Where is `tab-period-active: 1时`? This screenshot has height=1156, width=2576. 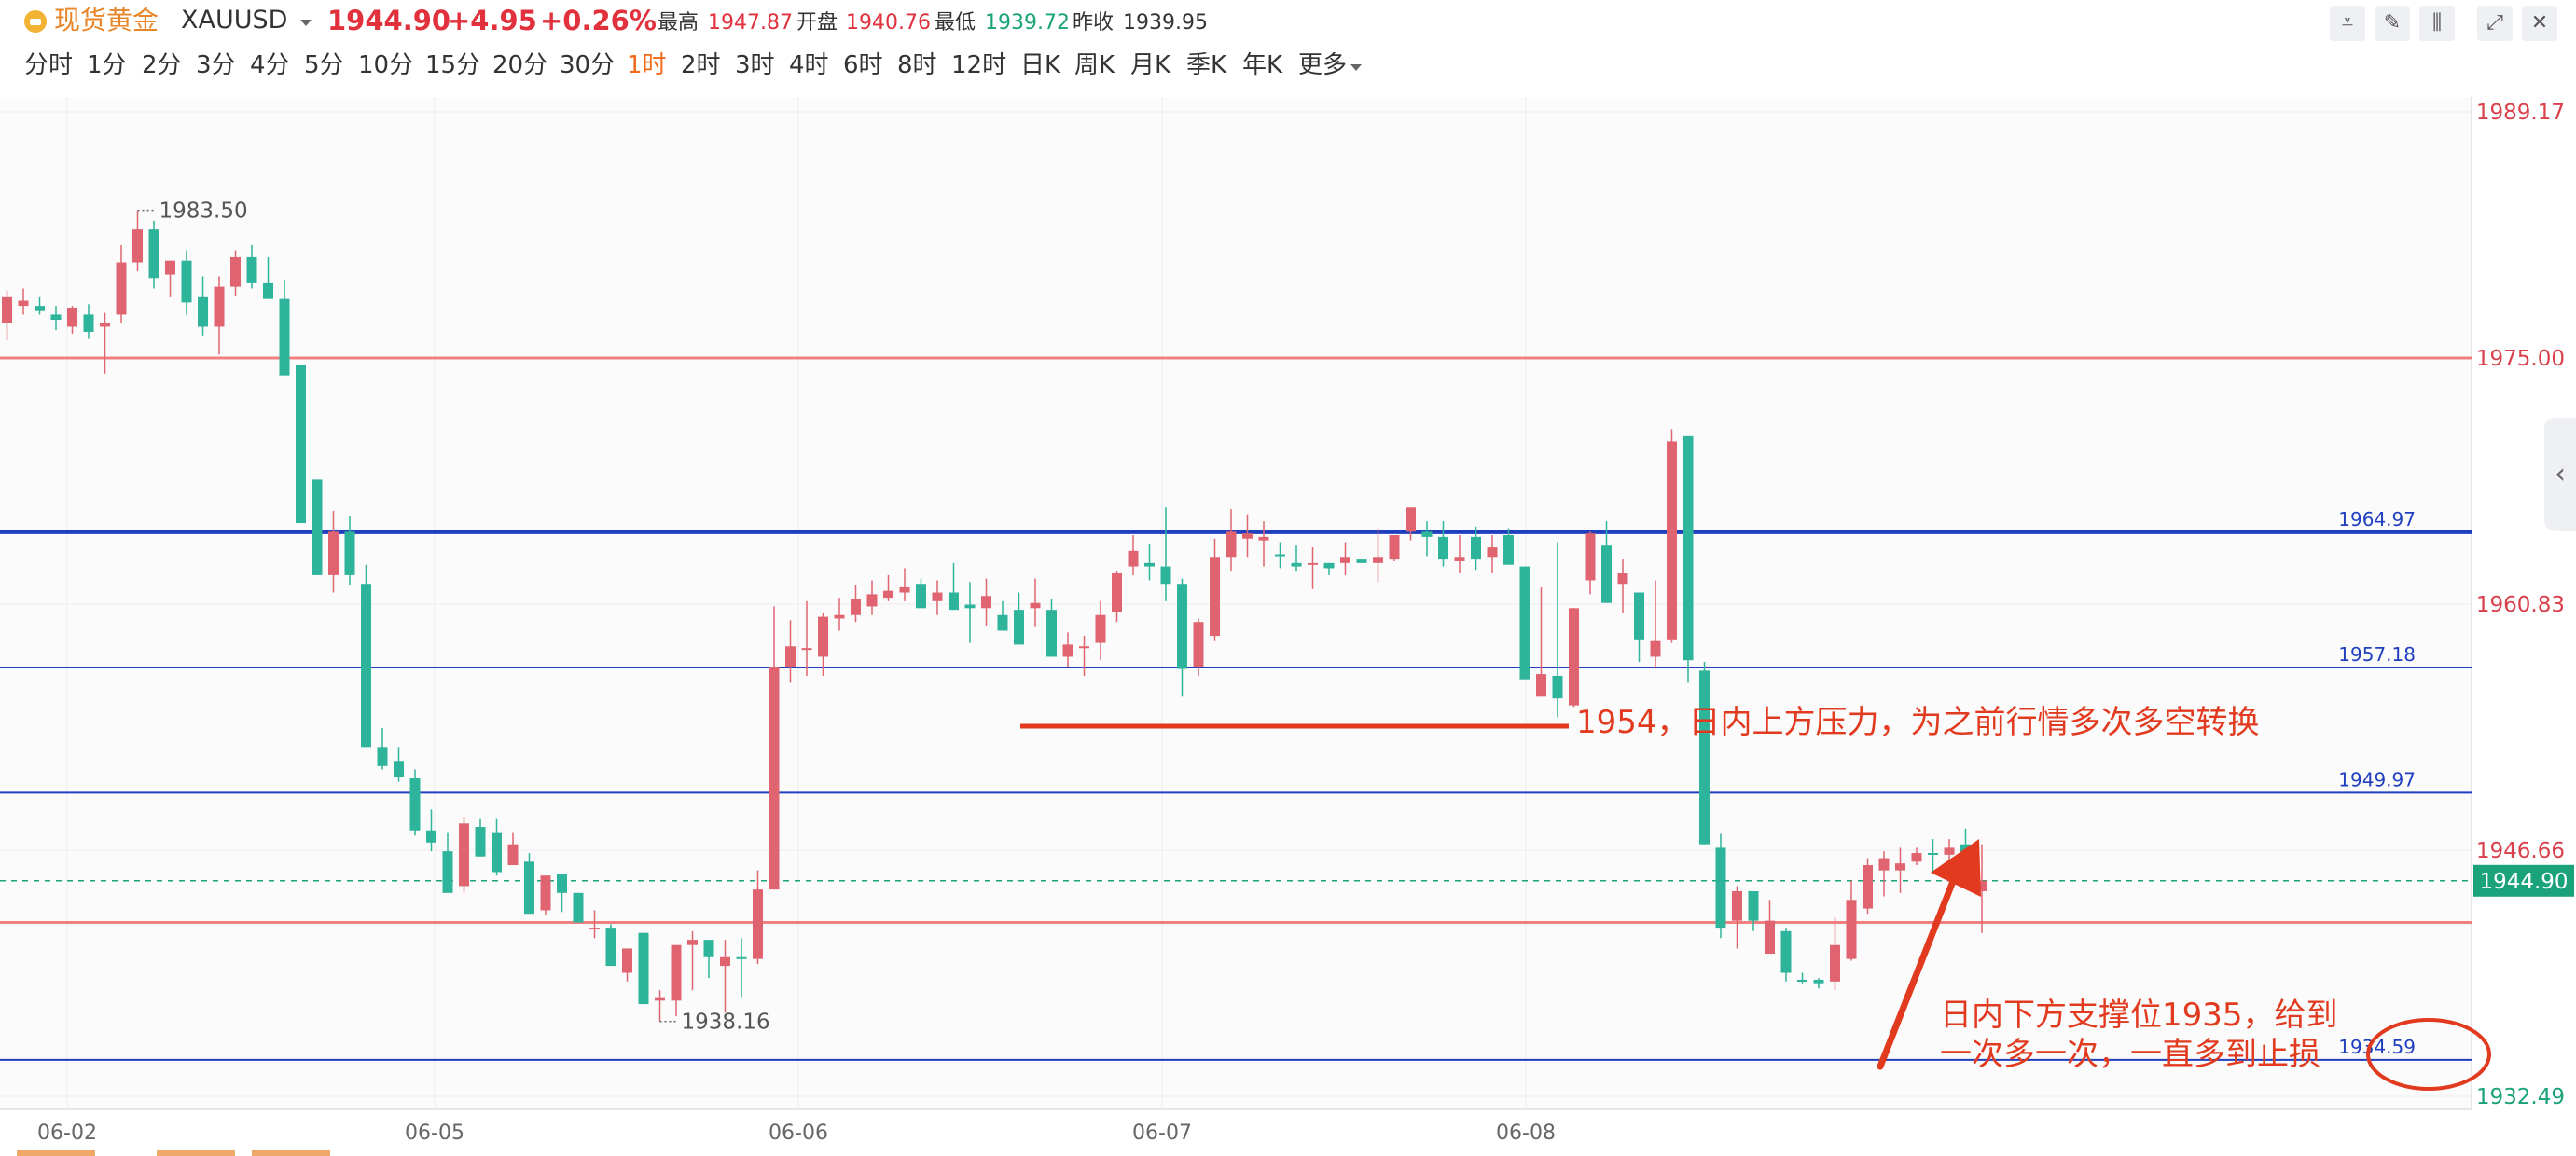
tab-period-active: 1时 is located at coordinates (647, 65).